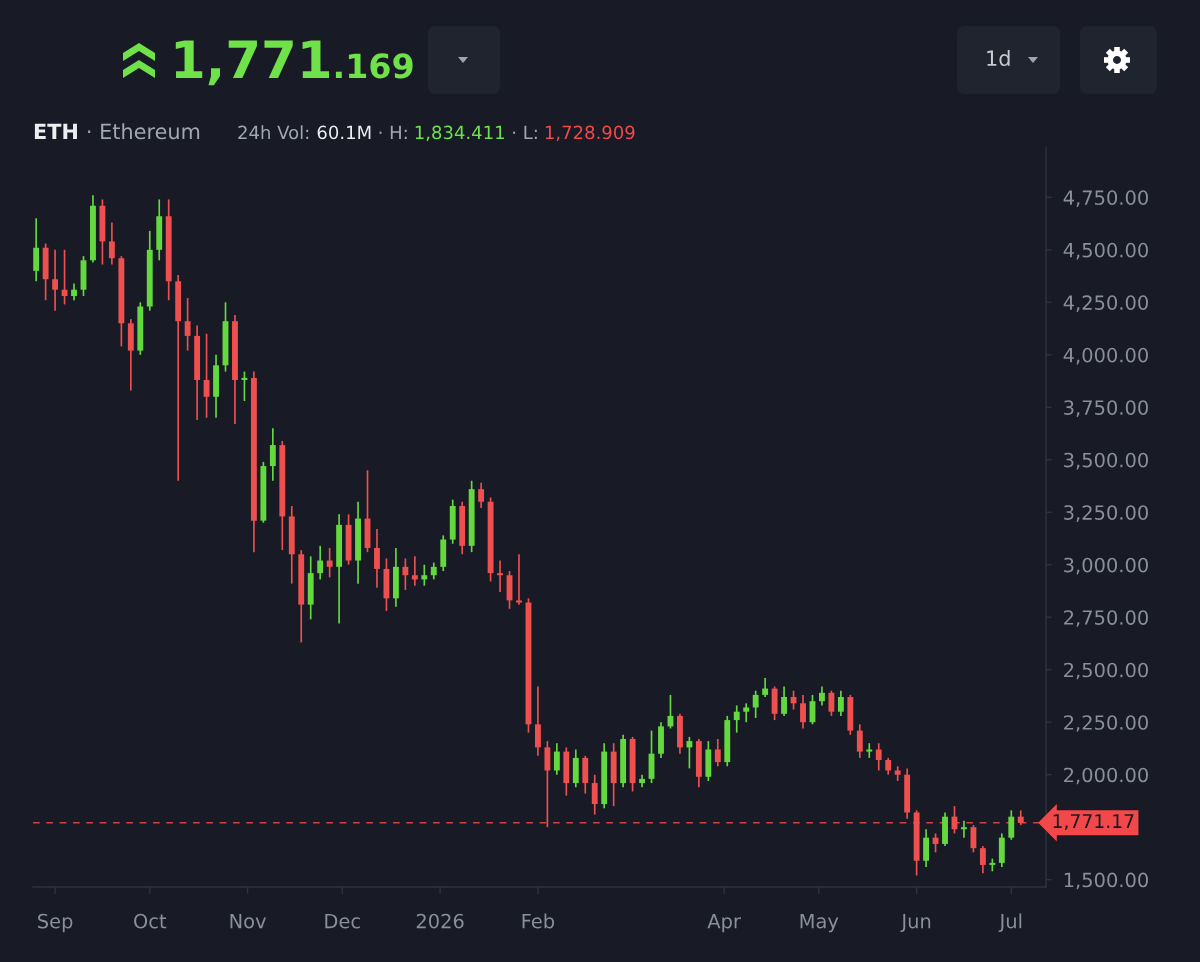 This screenshot has height=962, width=1200. I want to click on ref-line-label: 1,771.17, so click(1093, 822).